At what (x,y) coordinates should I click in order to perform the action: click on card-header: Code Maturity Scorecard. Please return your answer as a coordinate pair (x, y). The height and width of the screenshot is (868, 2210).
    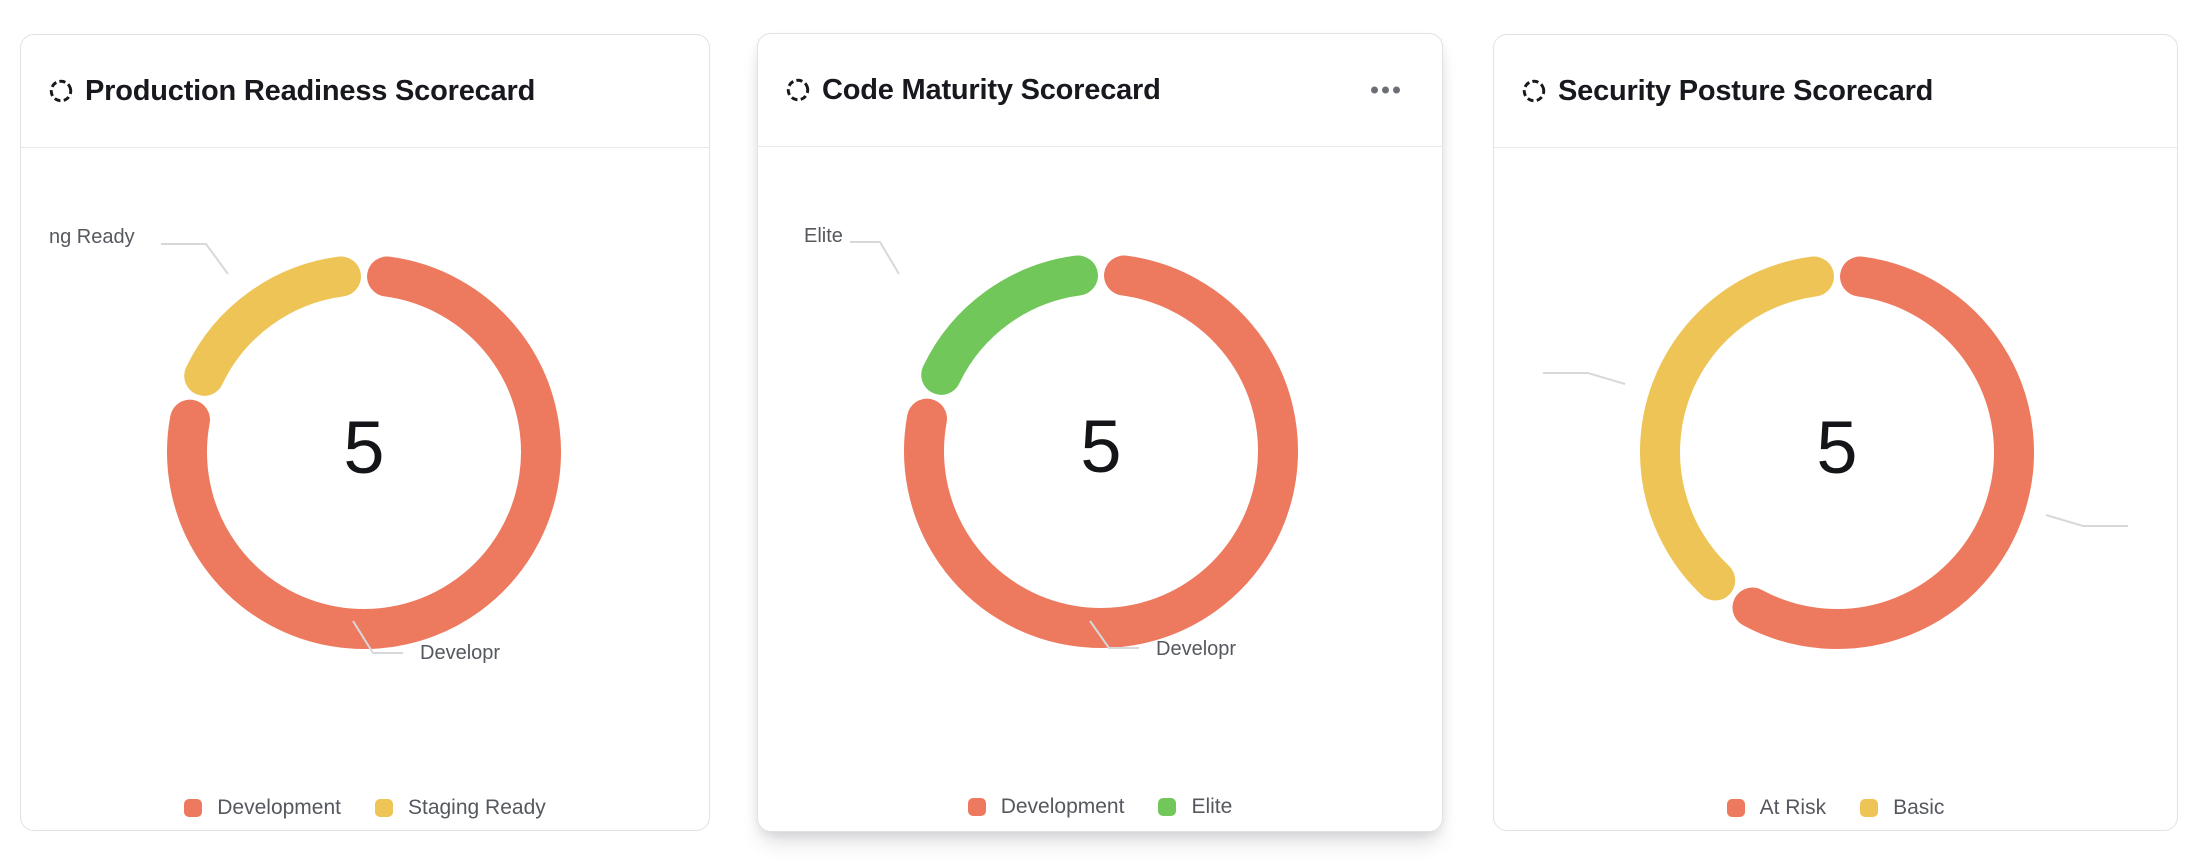
    Looking at the image, I should click on (1100, 90).